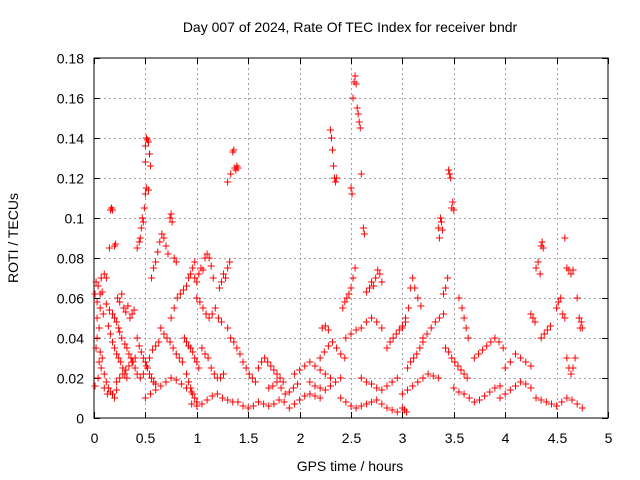 This screenshot has height=480, width=640. I want to click on x-tick-label: 2.5, so click(352, 438).